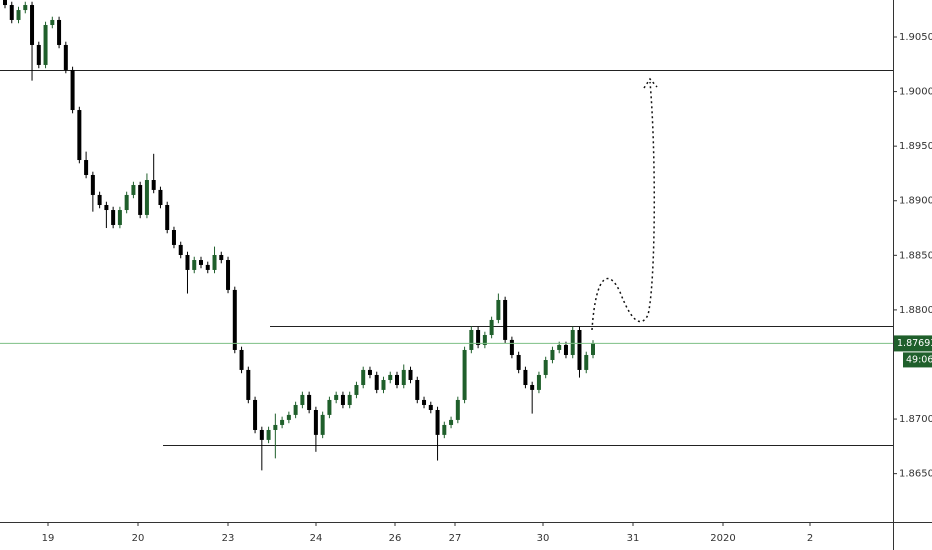 The width and height of the screenshot is (932, 550). I want to click on x-tick-label: 30, so click(543, 538).